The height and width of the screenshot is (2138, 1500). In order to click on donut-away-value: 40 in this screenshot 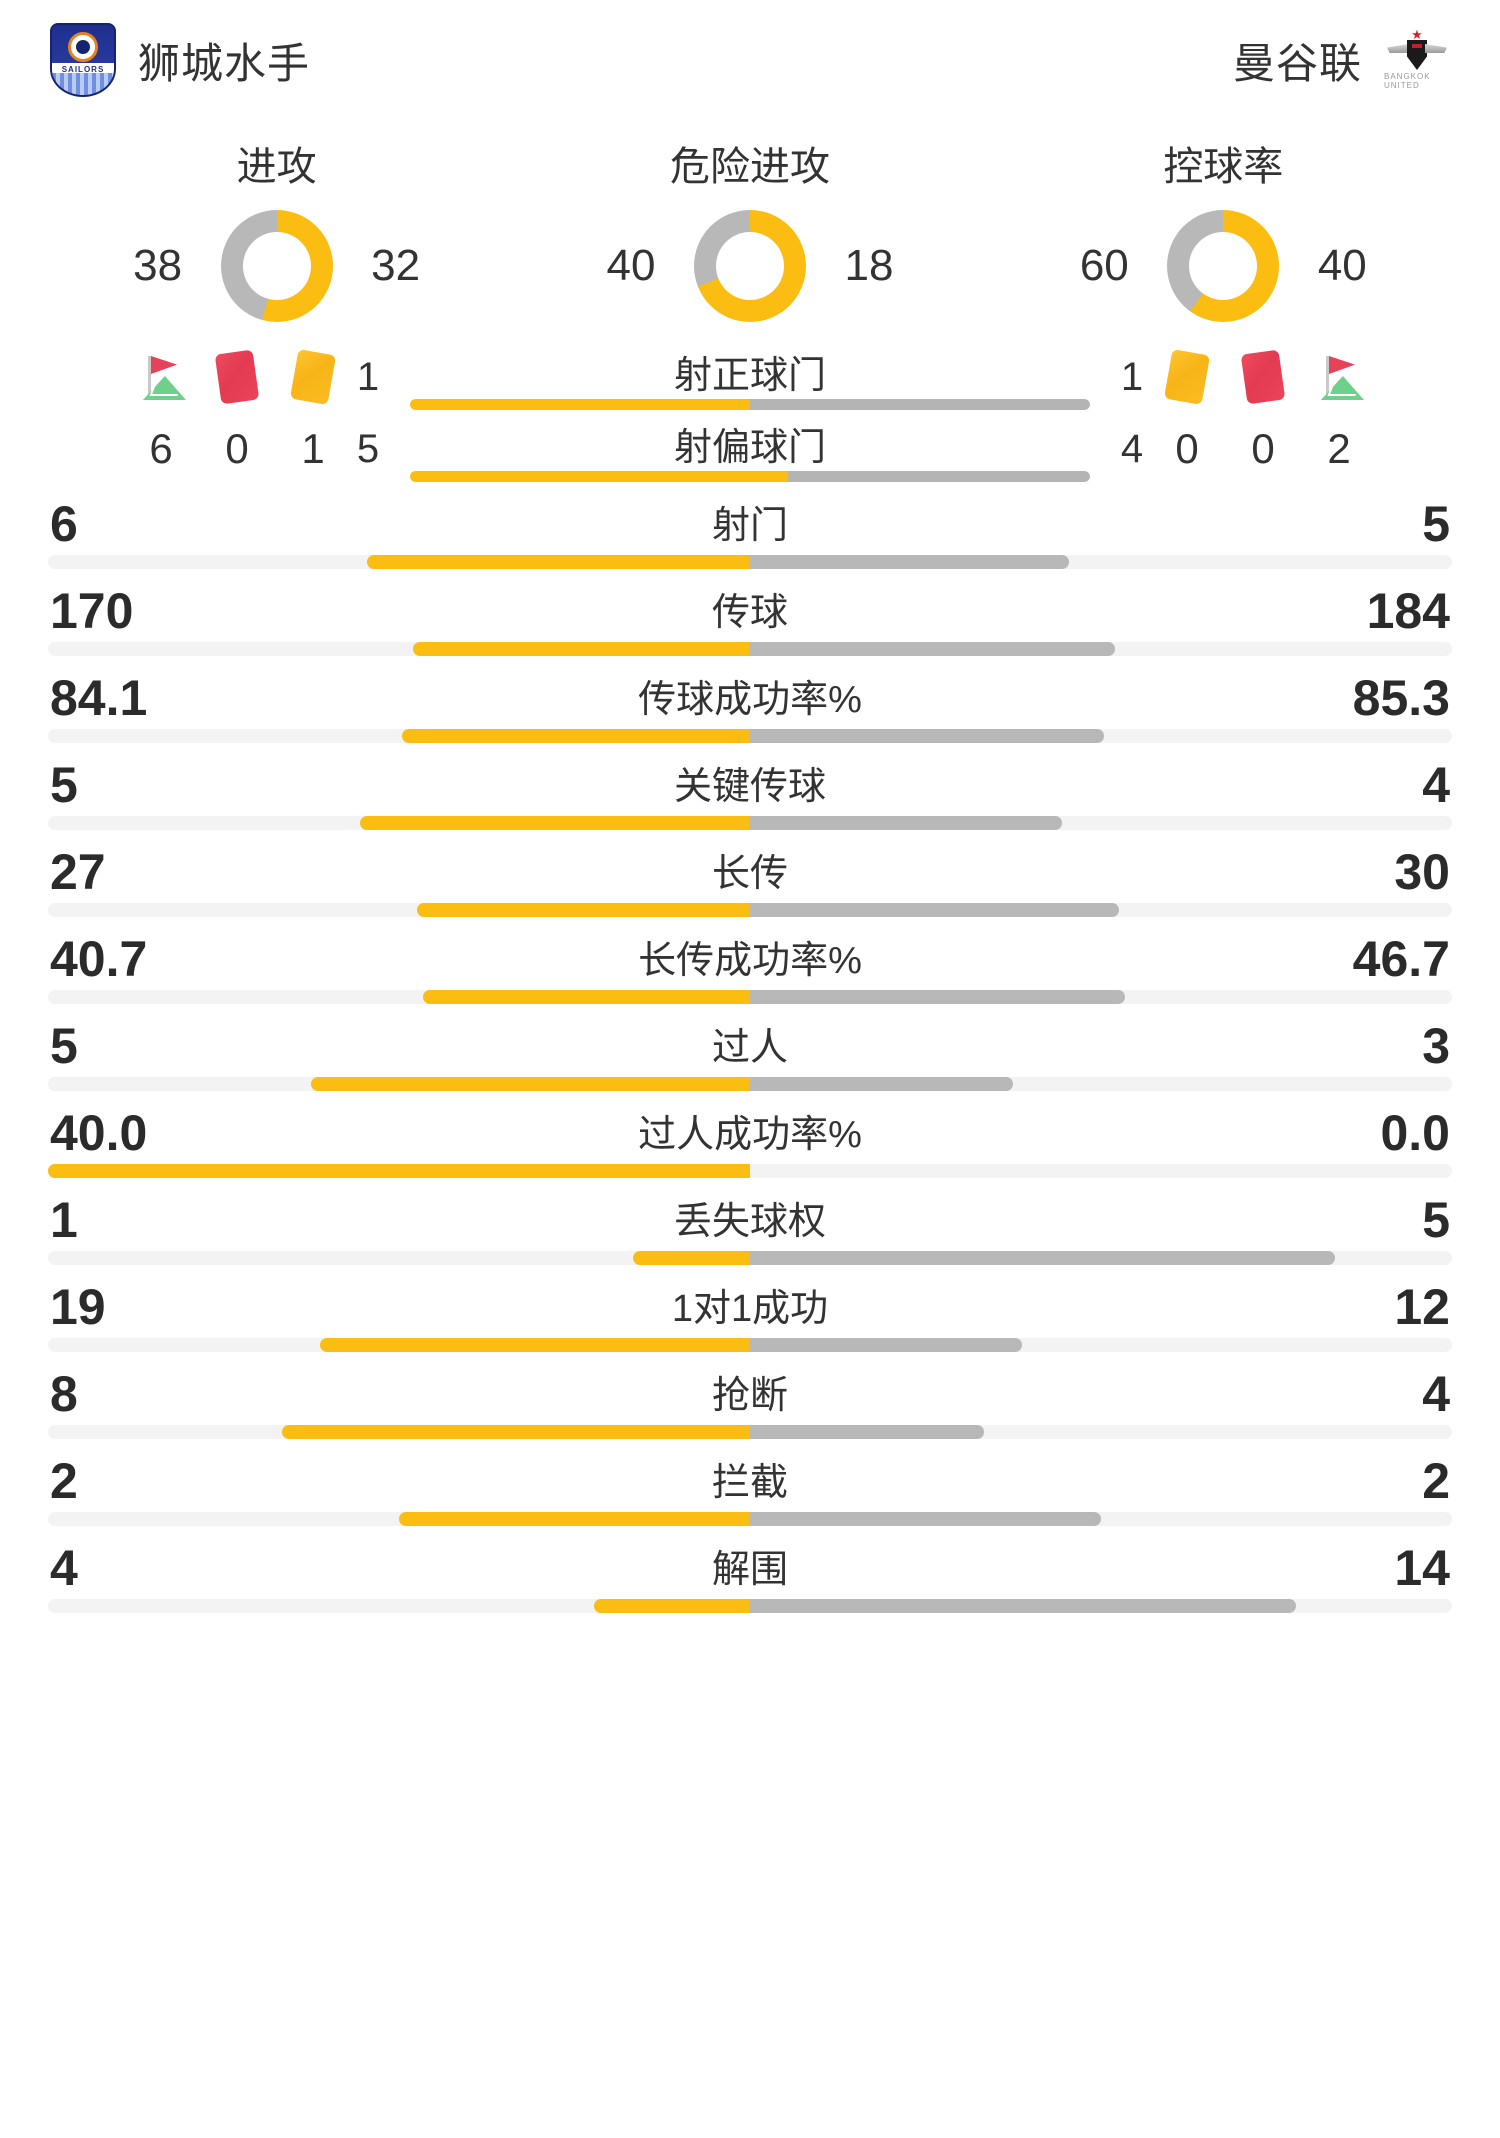, I will do `click(1342, 265)`.